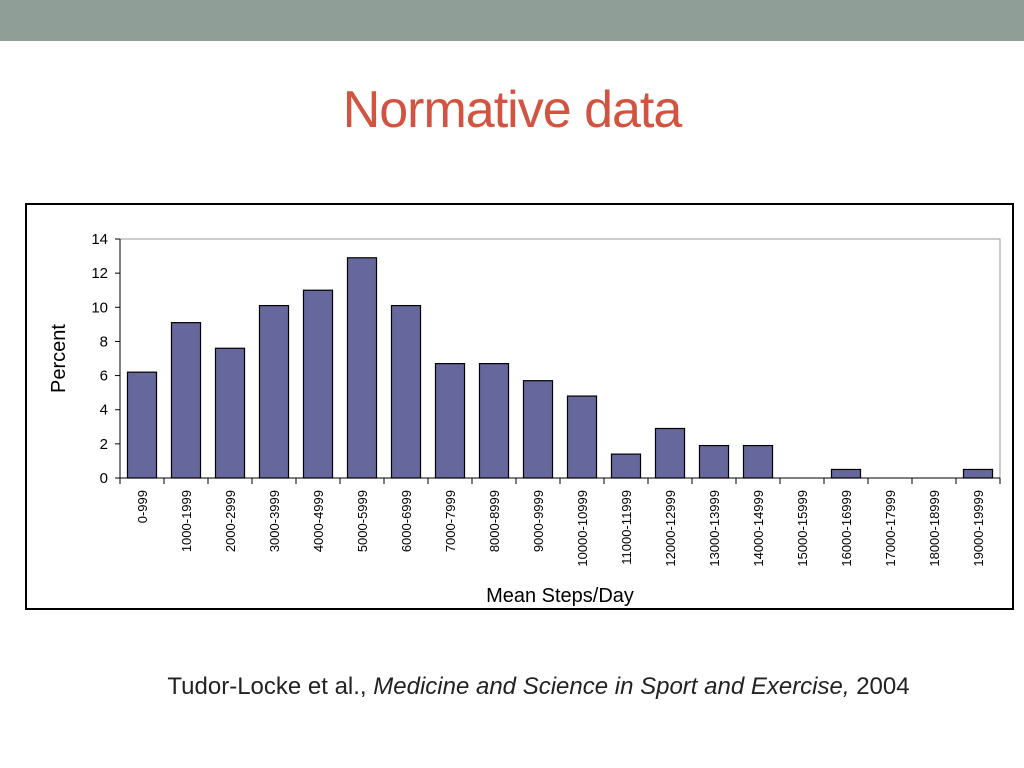 Image resolution: width=1024 pixels, height=768 pixels. What do you see at coordinates (362, 521) in the screenshot?
I see `x-tick-label: 5000-5999` at bounding box center [362, 521].